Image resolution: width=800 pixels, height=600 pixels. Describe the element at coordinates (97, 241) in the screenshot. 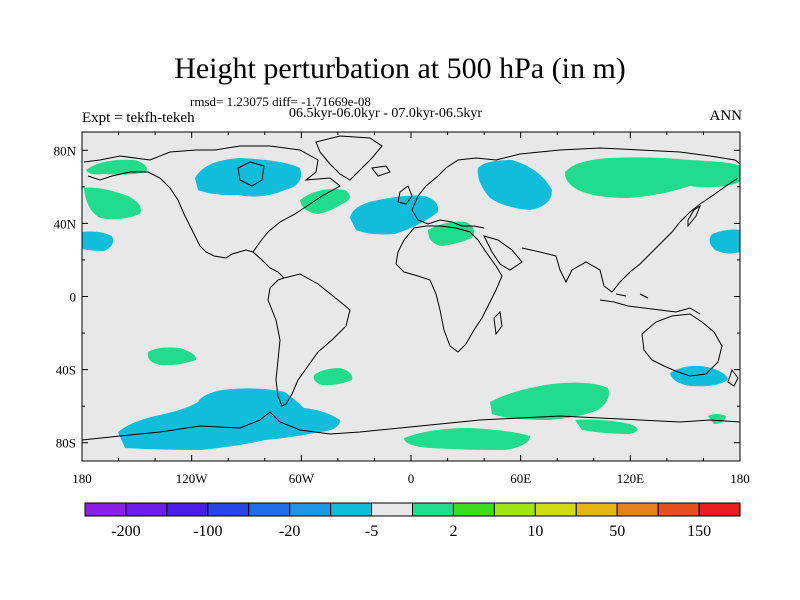

I see `anomaly-region-east-pacific` at that location.